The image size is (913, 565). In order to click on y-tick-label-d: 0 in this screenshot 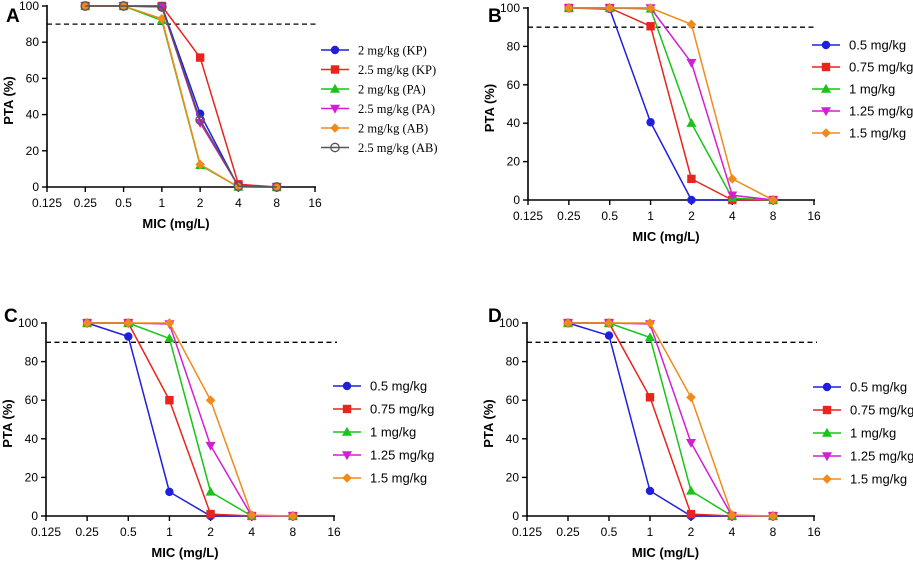, I will do `click(515, 516)`.